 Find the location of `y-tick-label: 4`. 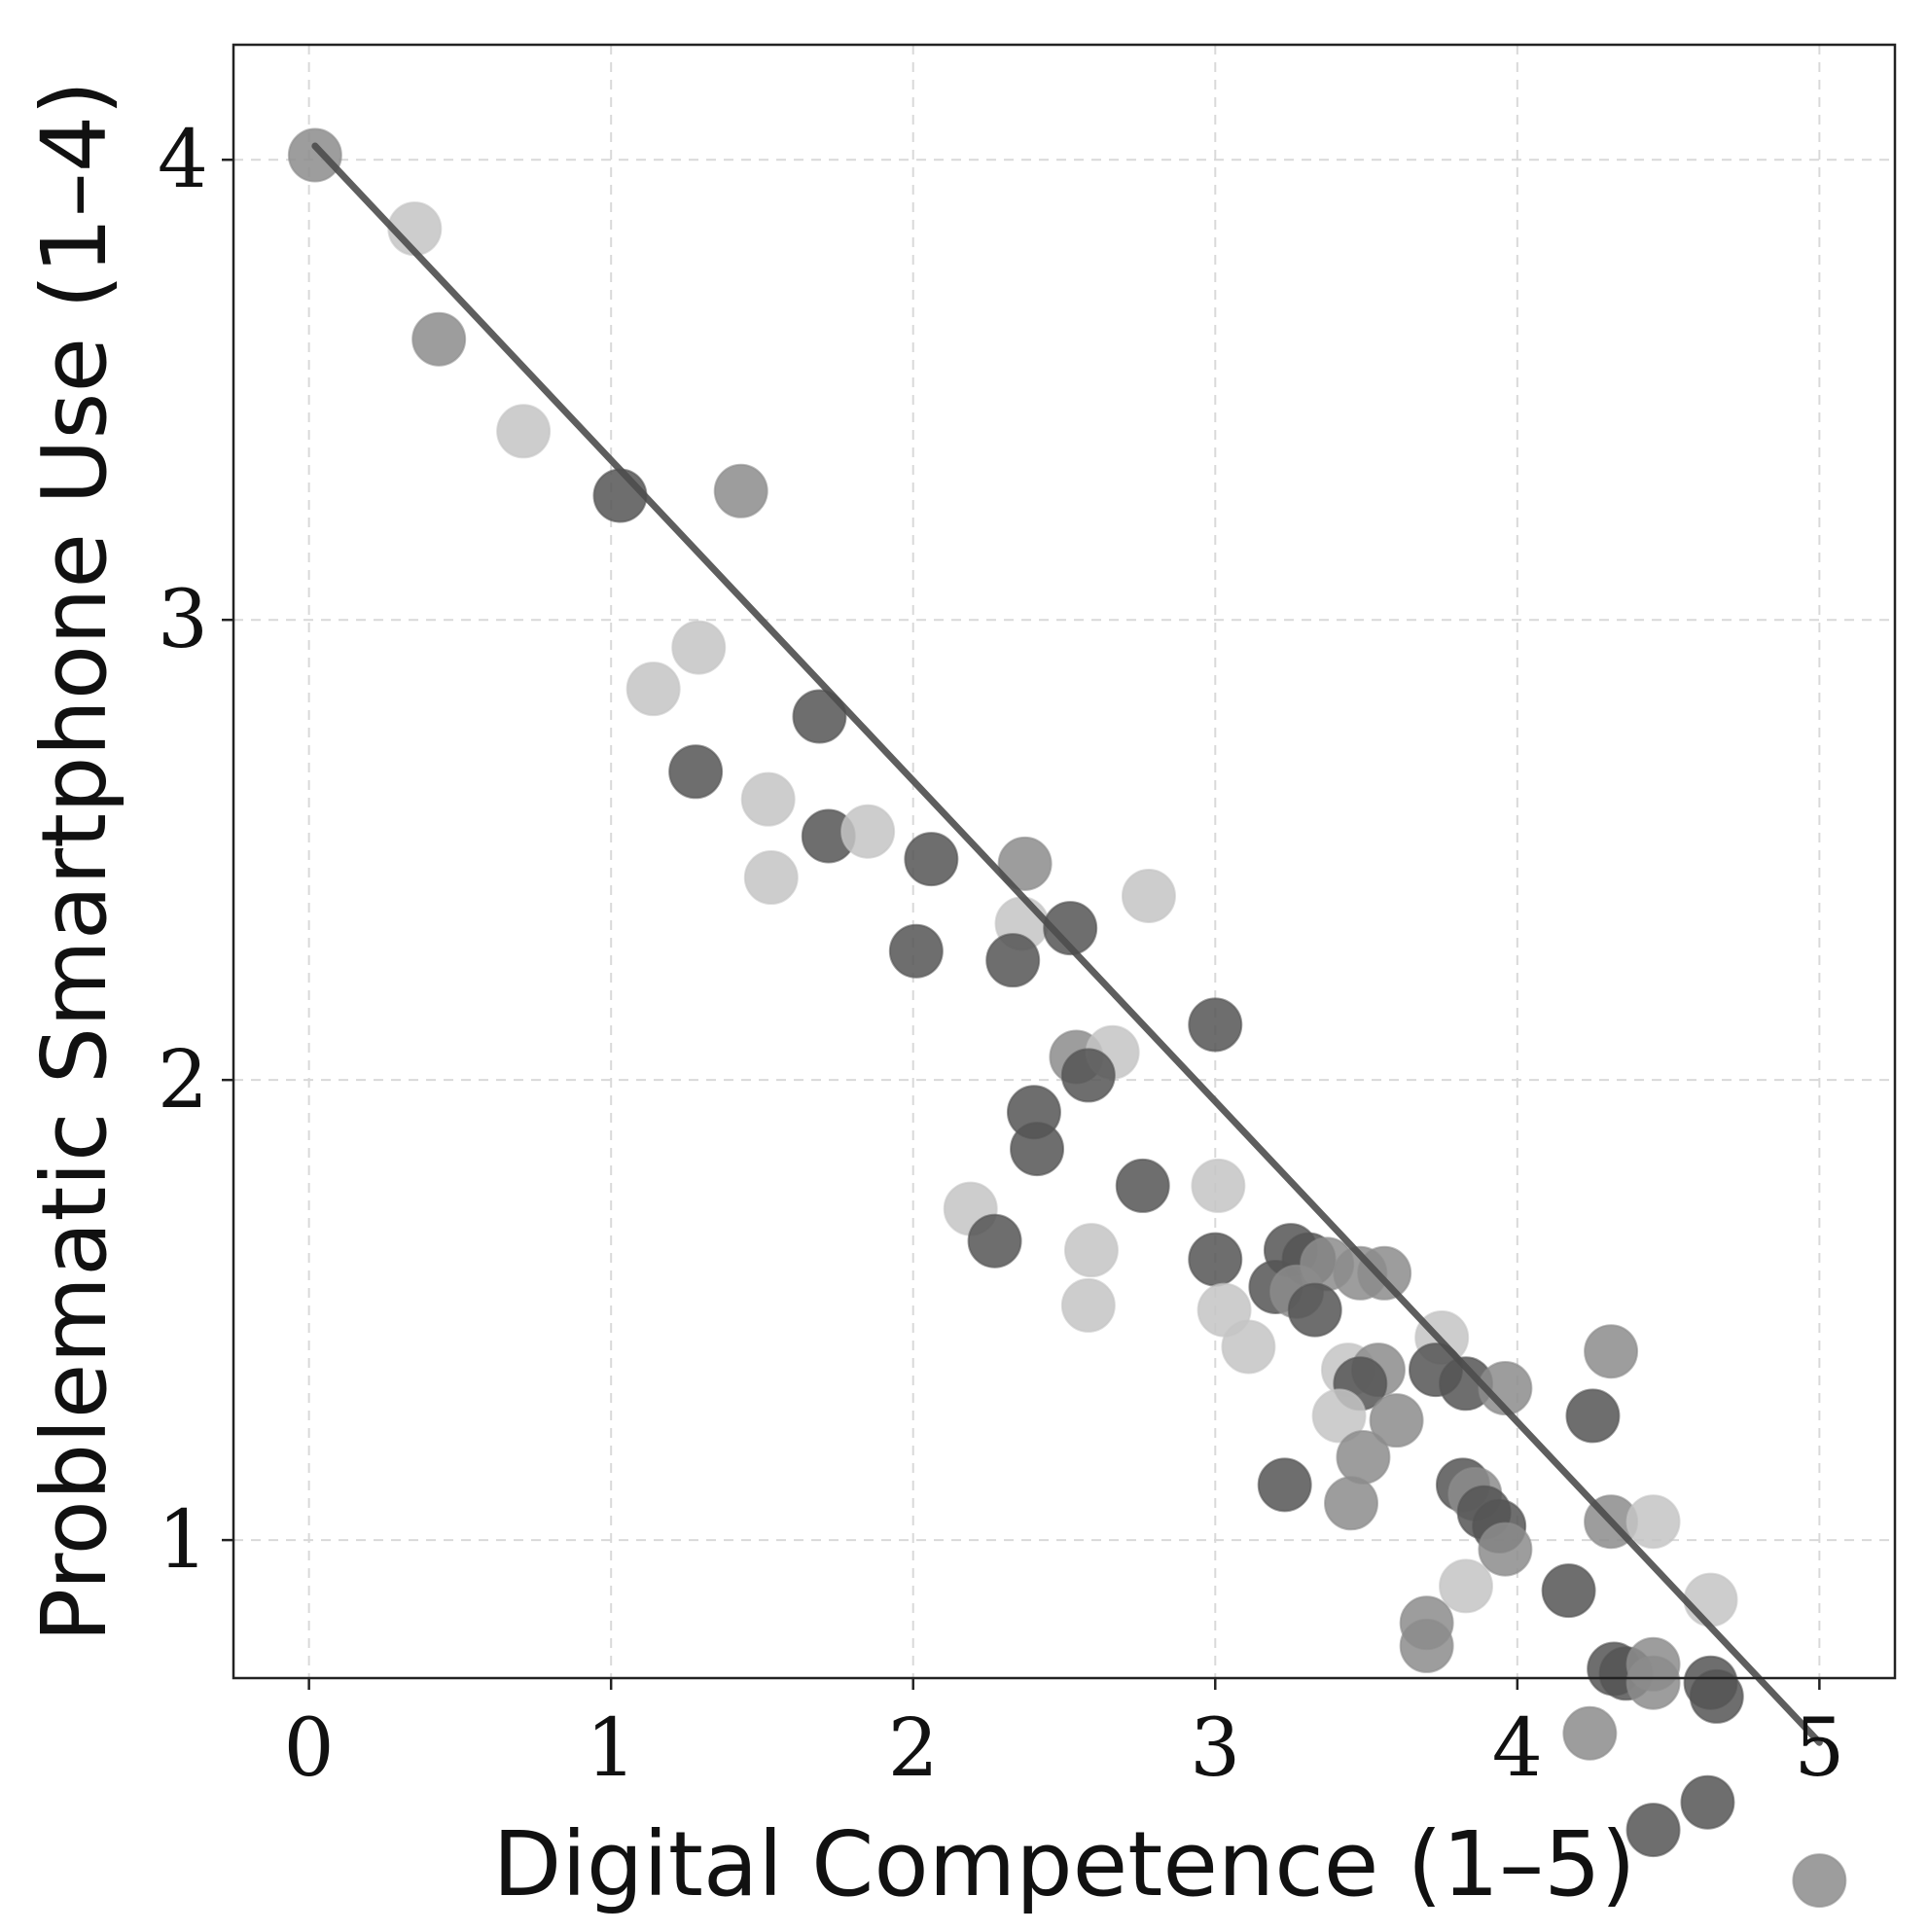

y-tick-label: 4 is located at coordinates (183, 160).